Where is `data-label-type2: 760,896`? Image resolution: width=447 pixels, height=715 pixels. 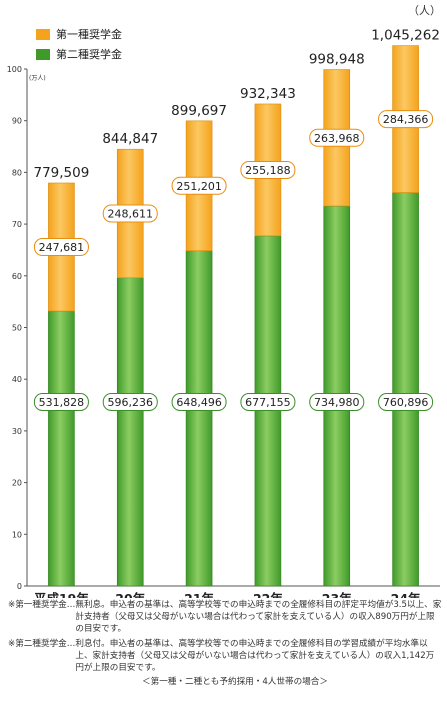 data-label-type2: 760,896 is located at coordinates (406, 402).